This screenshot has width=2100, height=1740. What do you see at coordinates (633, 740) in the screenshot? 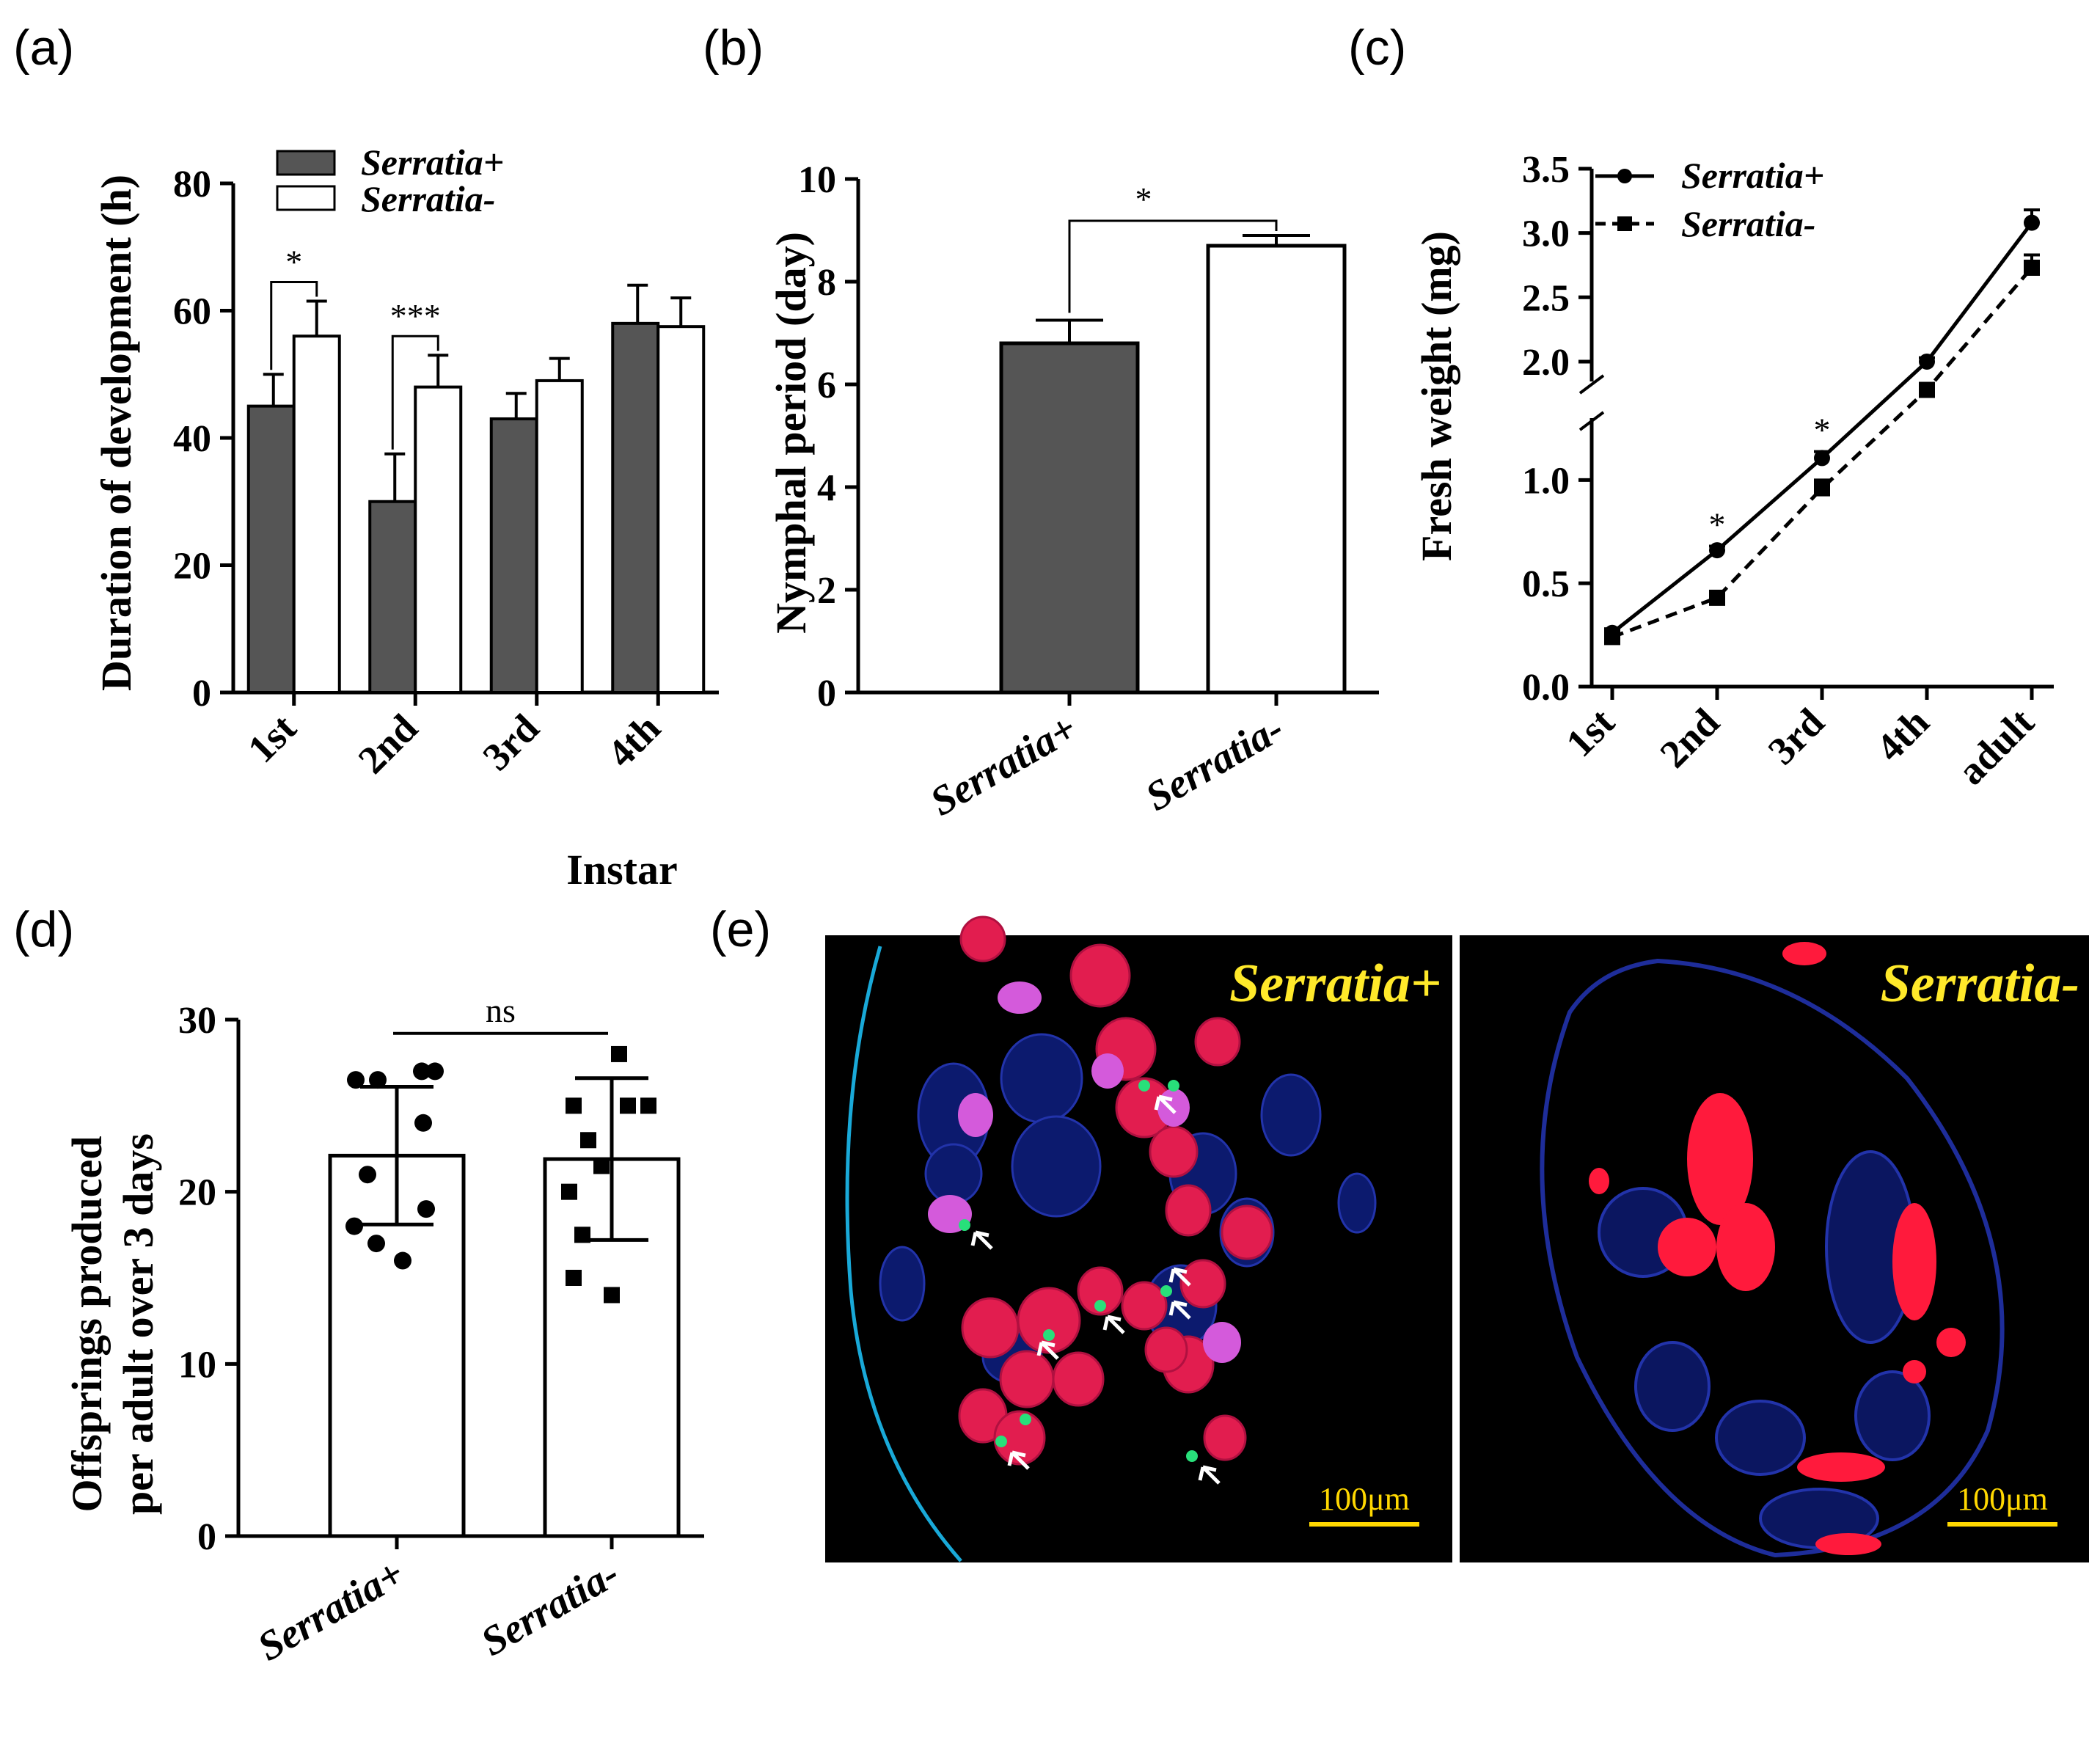
I see `x-tick-label: 4th` at bounding box center [633, 740].